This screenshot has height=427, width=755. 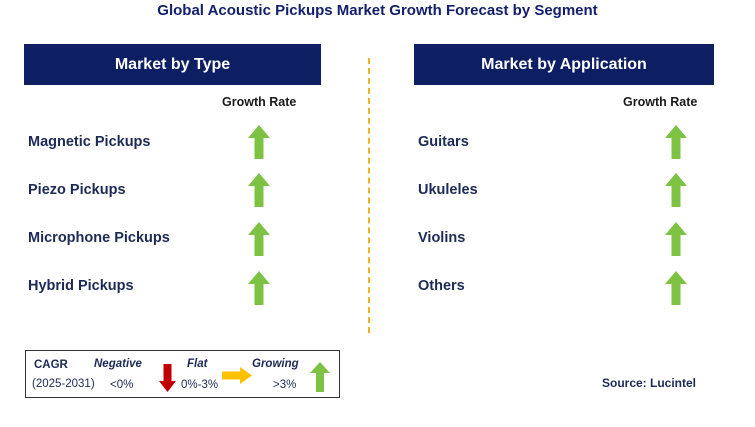 I want to click on down-arrow-icon, so click(x=167, y=378).